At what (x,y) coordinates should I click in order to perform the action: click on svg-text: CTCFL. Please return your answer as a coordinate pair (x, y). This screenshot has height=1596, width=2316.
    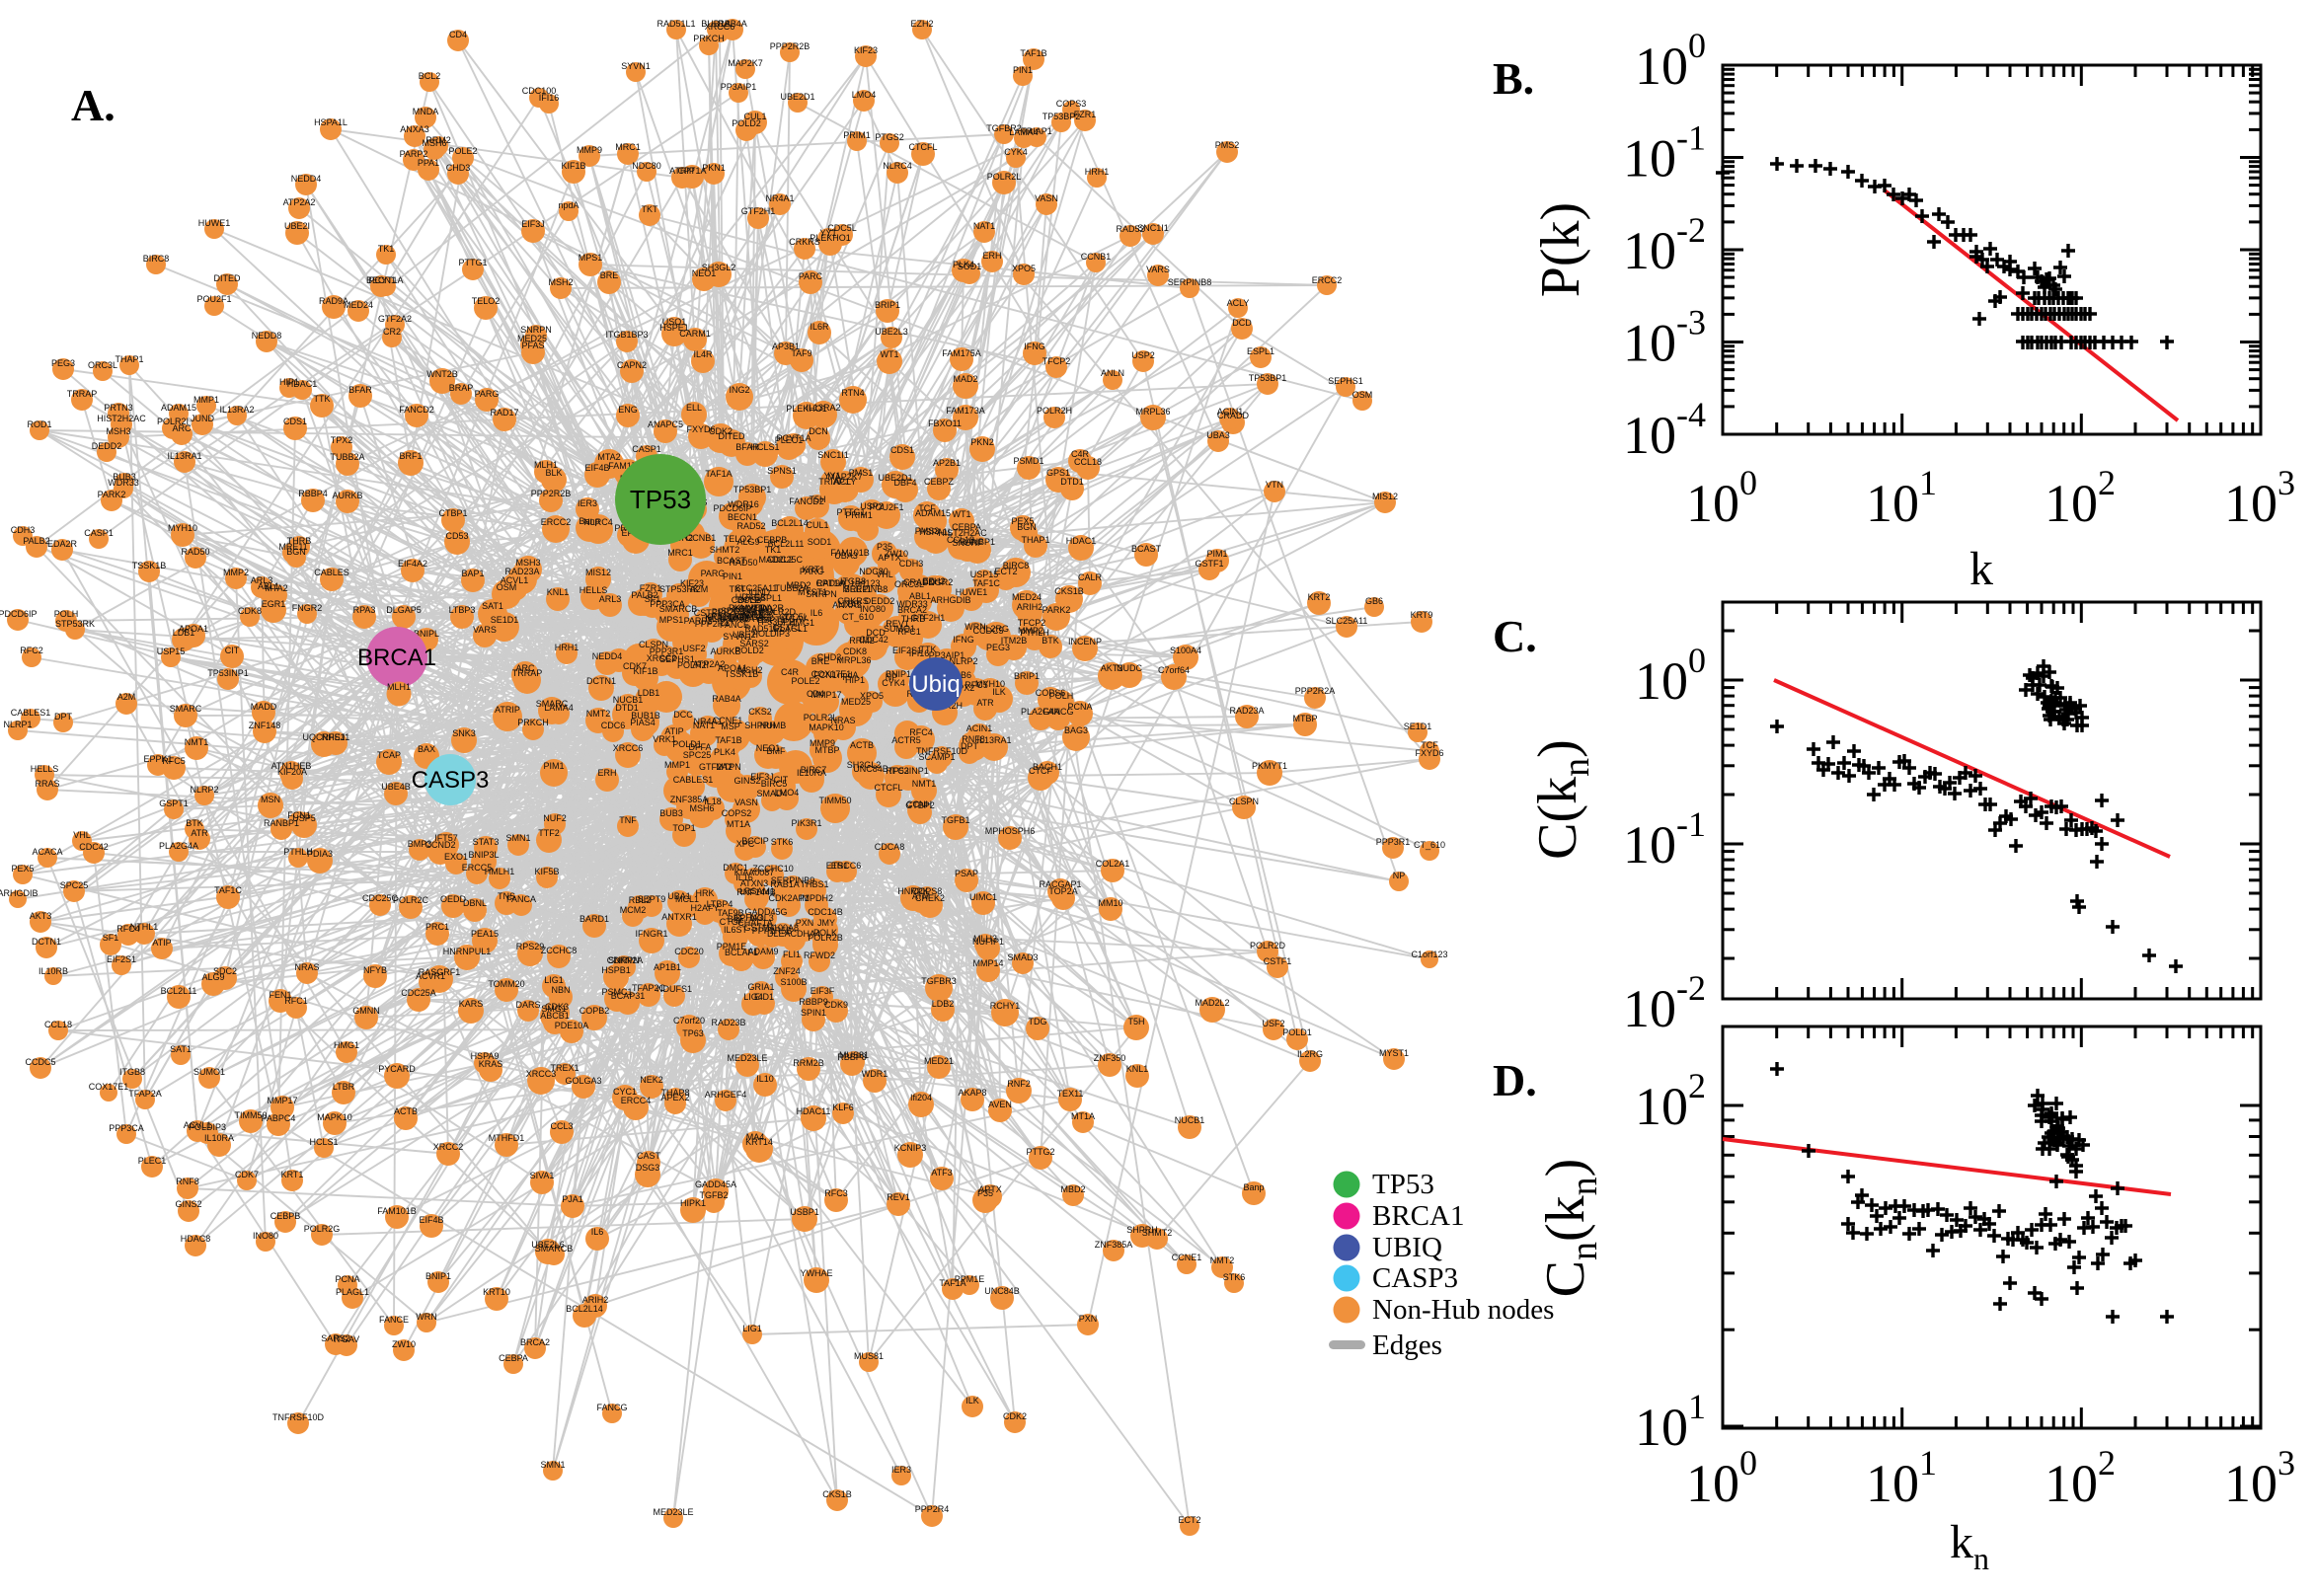
    Looking at the image, I should click on (889, 788).